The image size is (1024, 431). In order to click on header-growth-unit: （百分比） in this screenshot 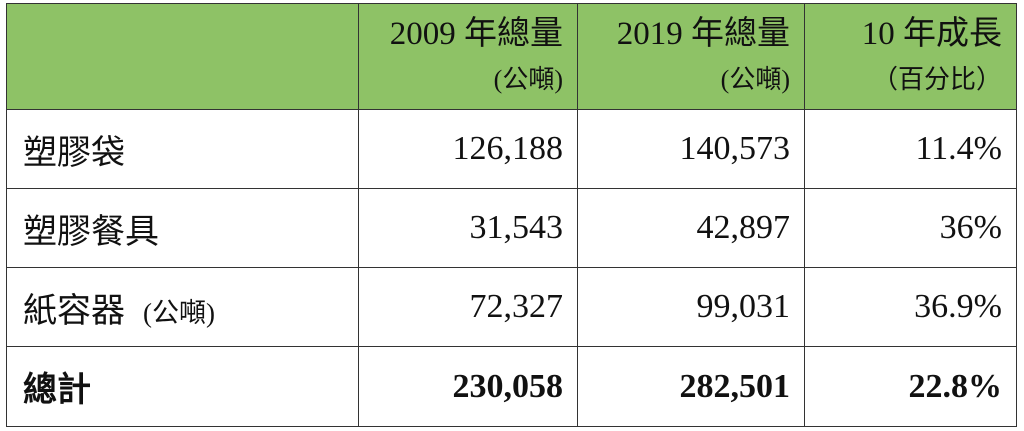, I will do `click(936, 79)`.